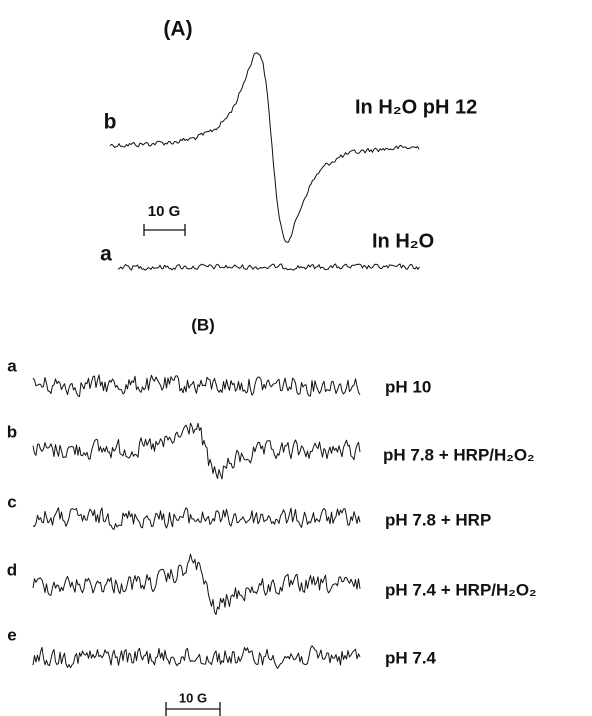 The width and height of the screenshot is (592, 716). I want to click on trace-label: d, so click(12, 569).